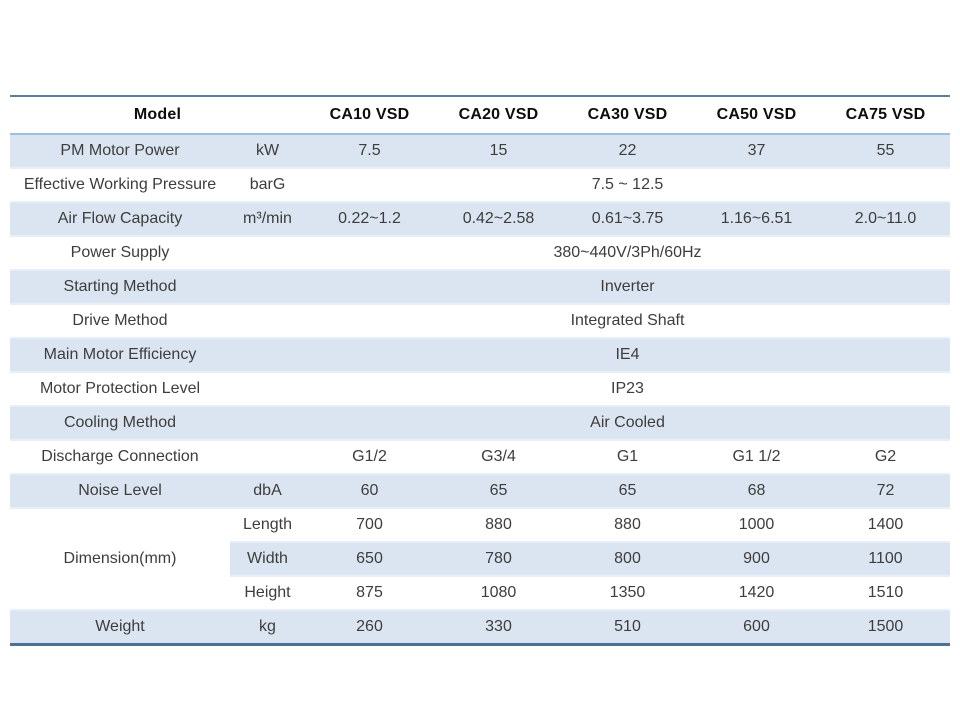 The width and height of the screenshot is (960, 720). I want to click on value-cell: 1400, so click(885, 524).